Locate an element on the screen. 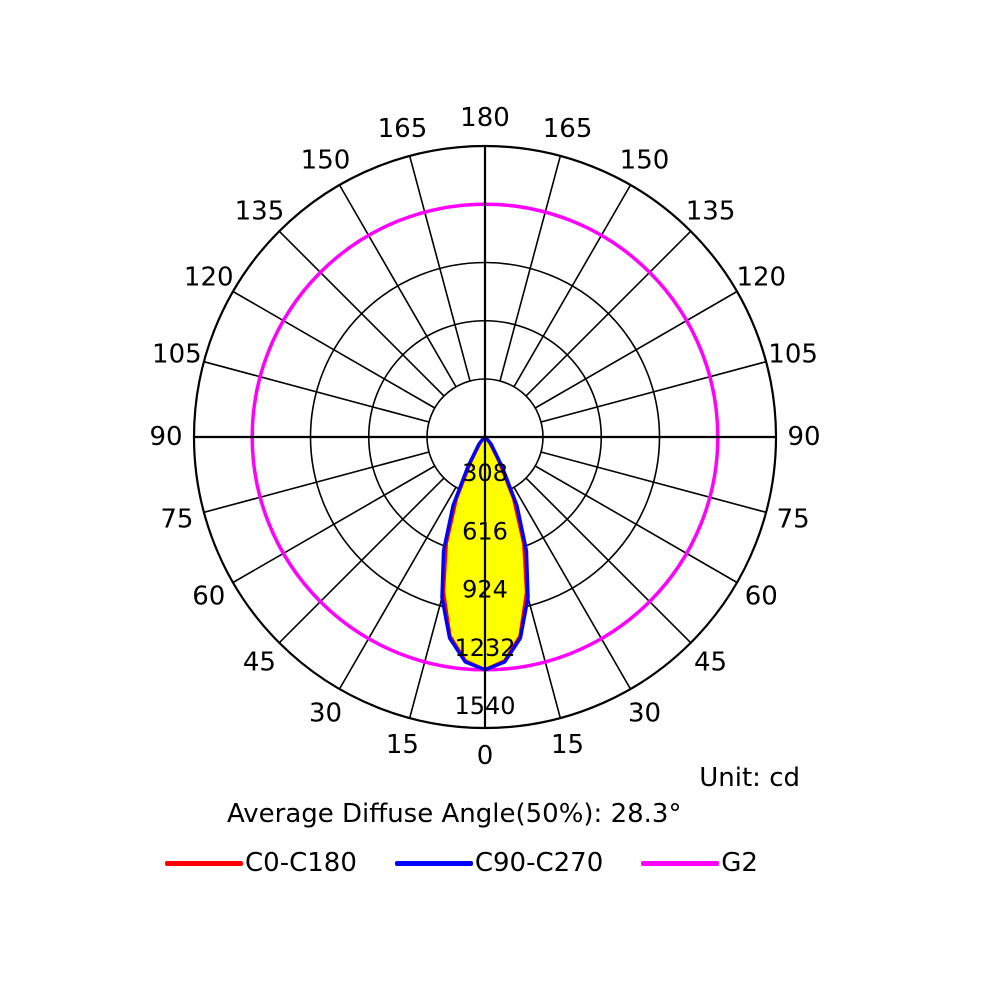 The height and width of the screenshot is (1000, 1000). angle-label-right-45: 45 is located at coordinates (710, 663).